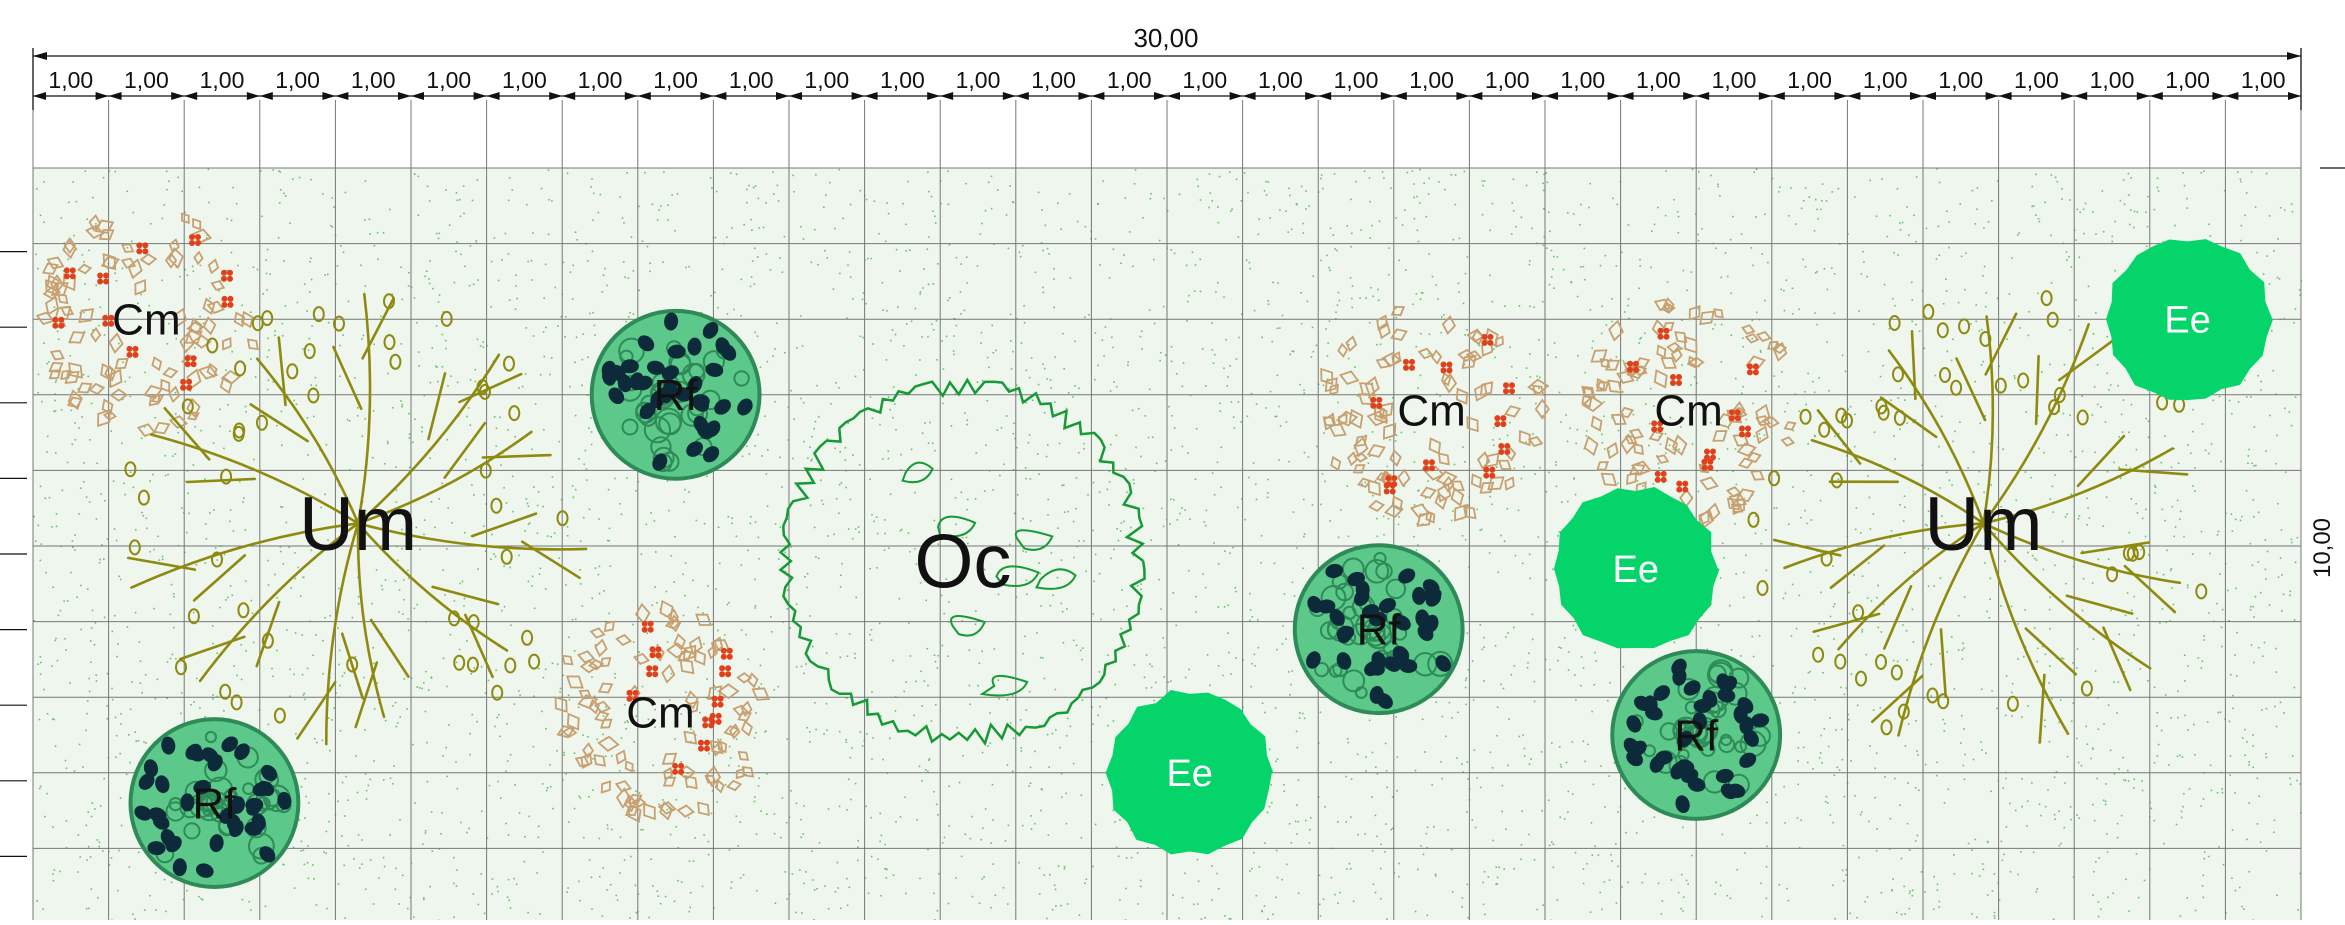 Image resolution: width=2345 pixels, height=925 pixels. I want to click on height-label: 10,00, so click(2322, 548).